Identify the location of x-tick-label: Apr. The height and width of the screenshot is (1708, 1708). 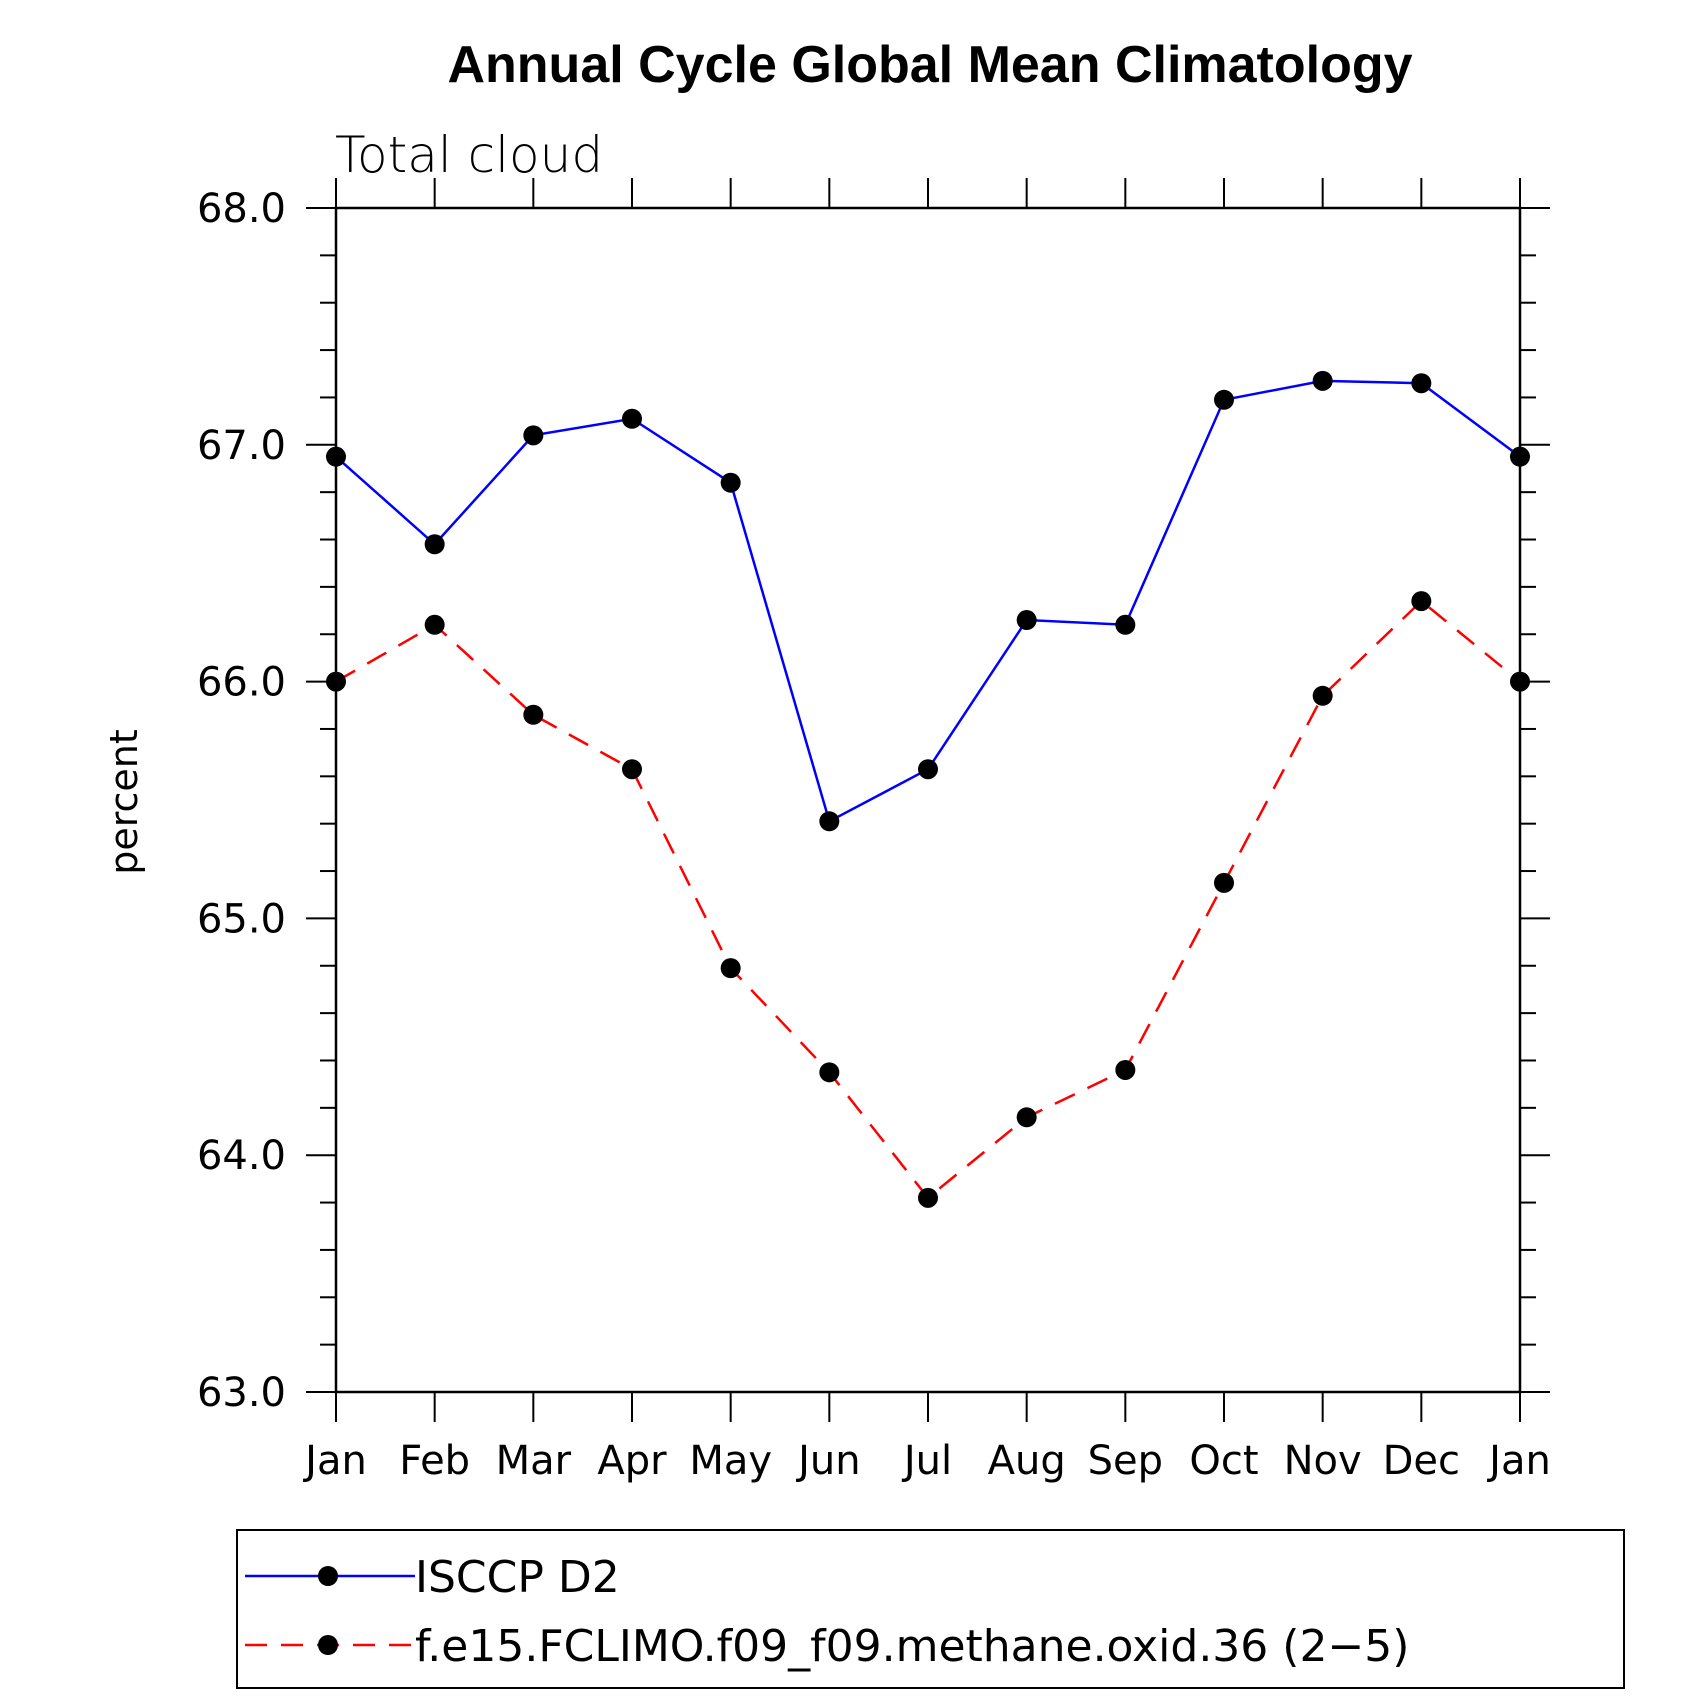
(632, 1461).